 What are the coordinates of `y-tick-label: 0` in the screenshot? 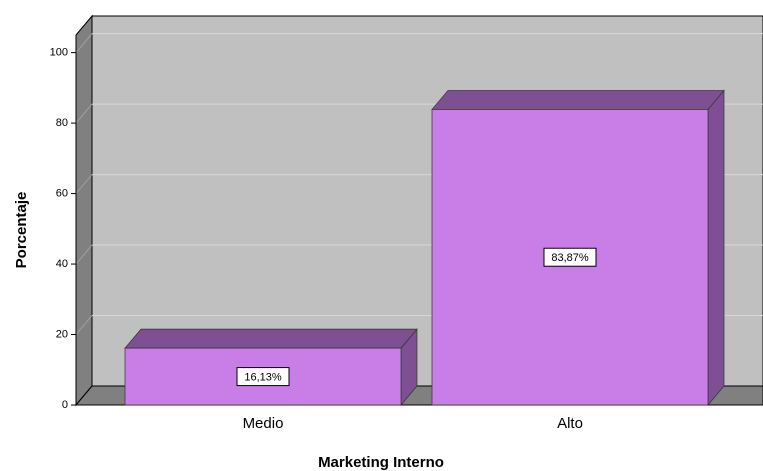 It's located at (65, 405).